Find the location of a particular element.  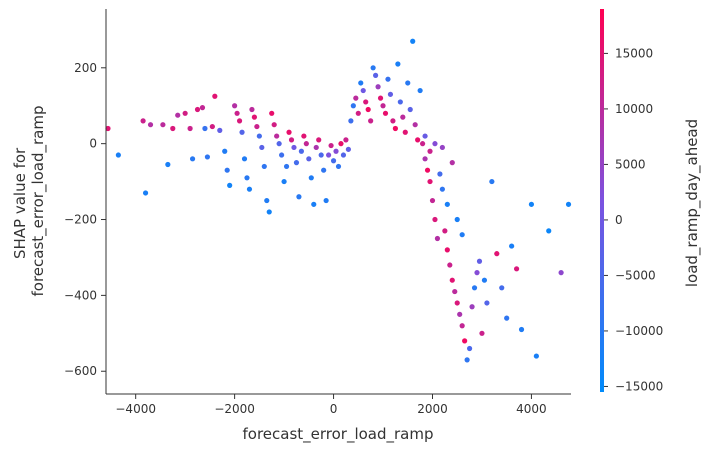

y-tick-label: 0 is located at coordinates (93, 144).